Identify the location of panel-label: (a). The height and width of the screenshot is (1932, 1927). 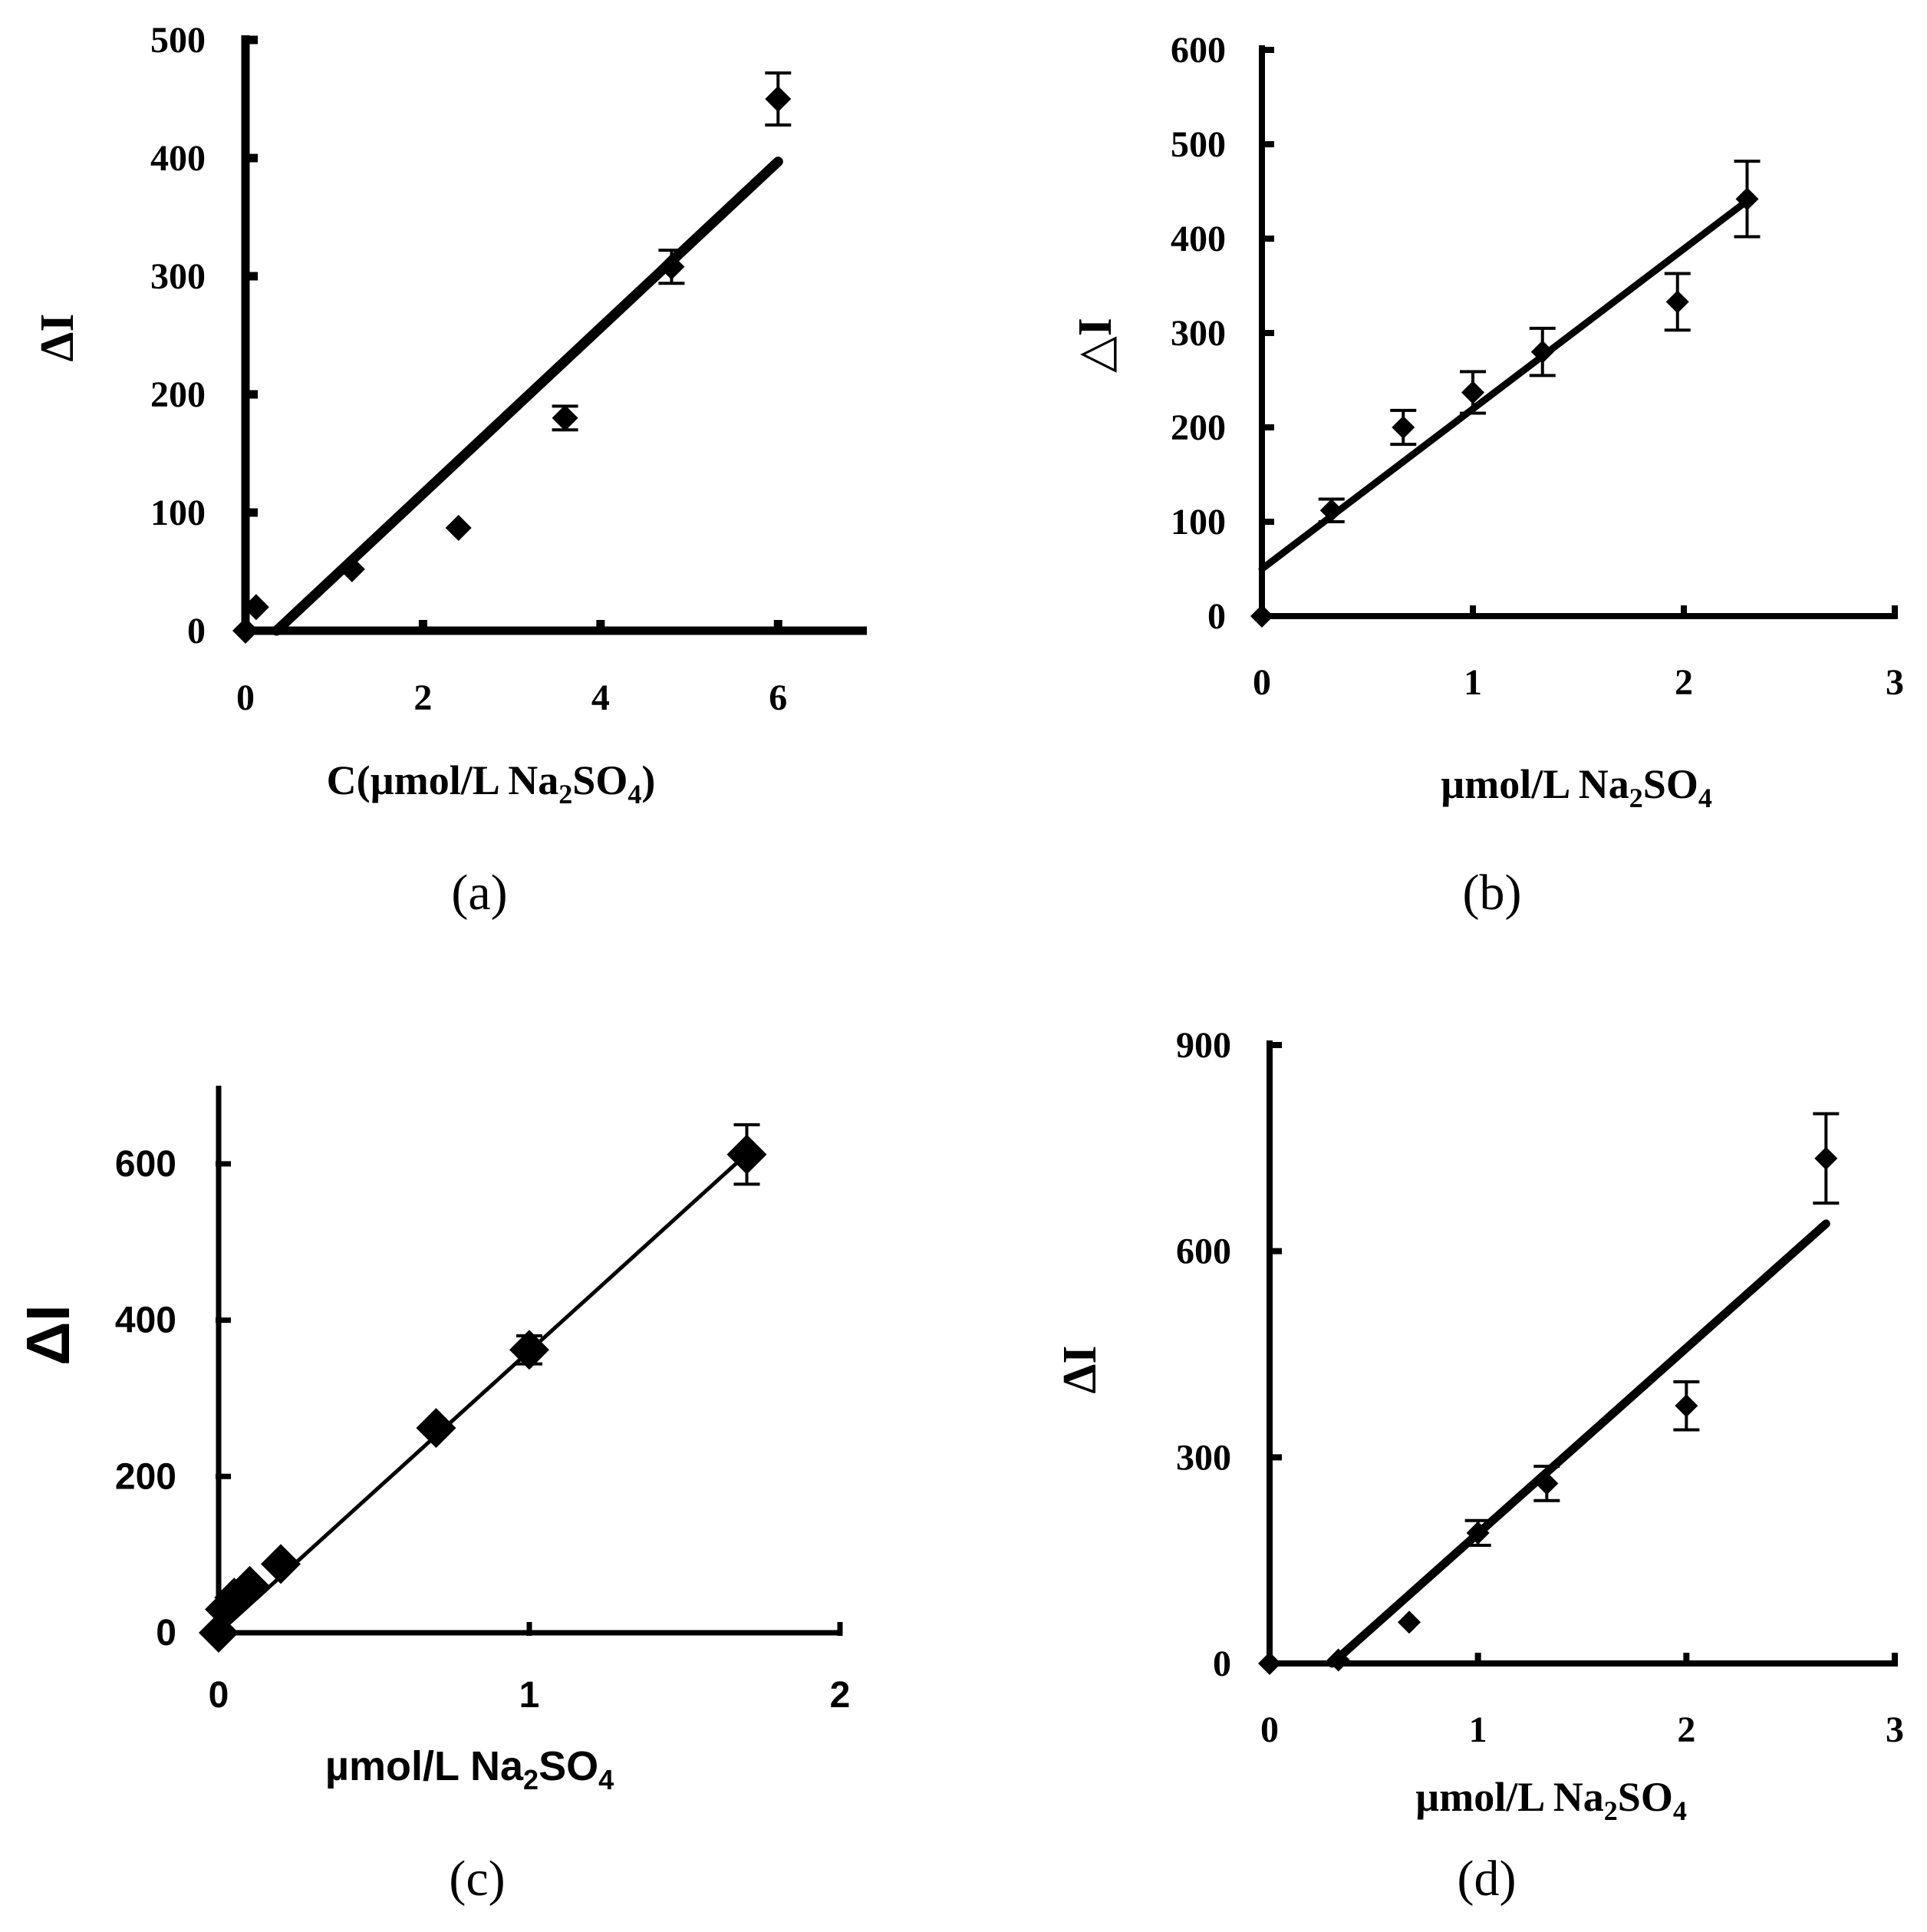
(479, 893).